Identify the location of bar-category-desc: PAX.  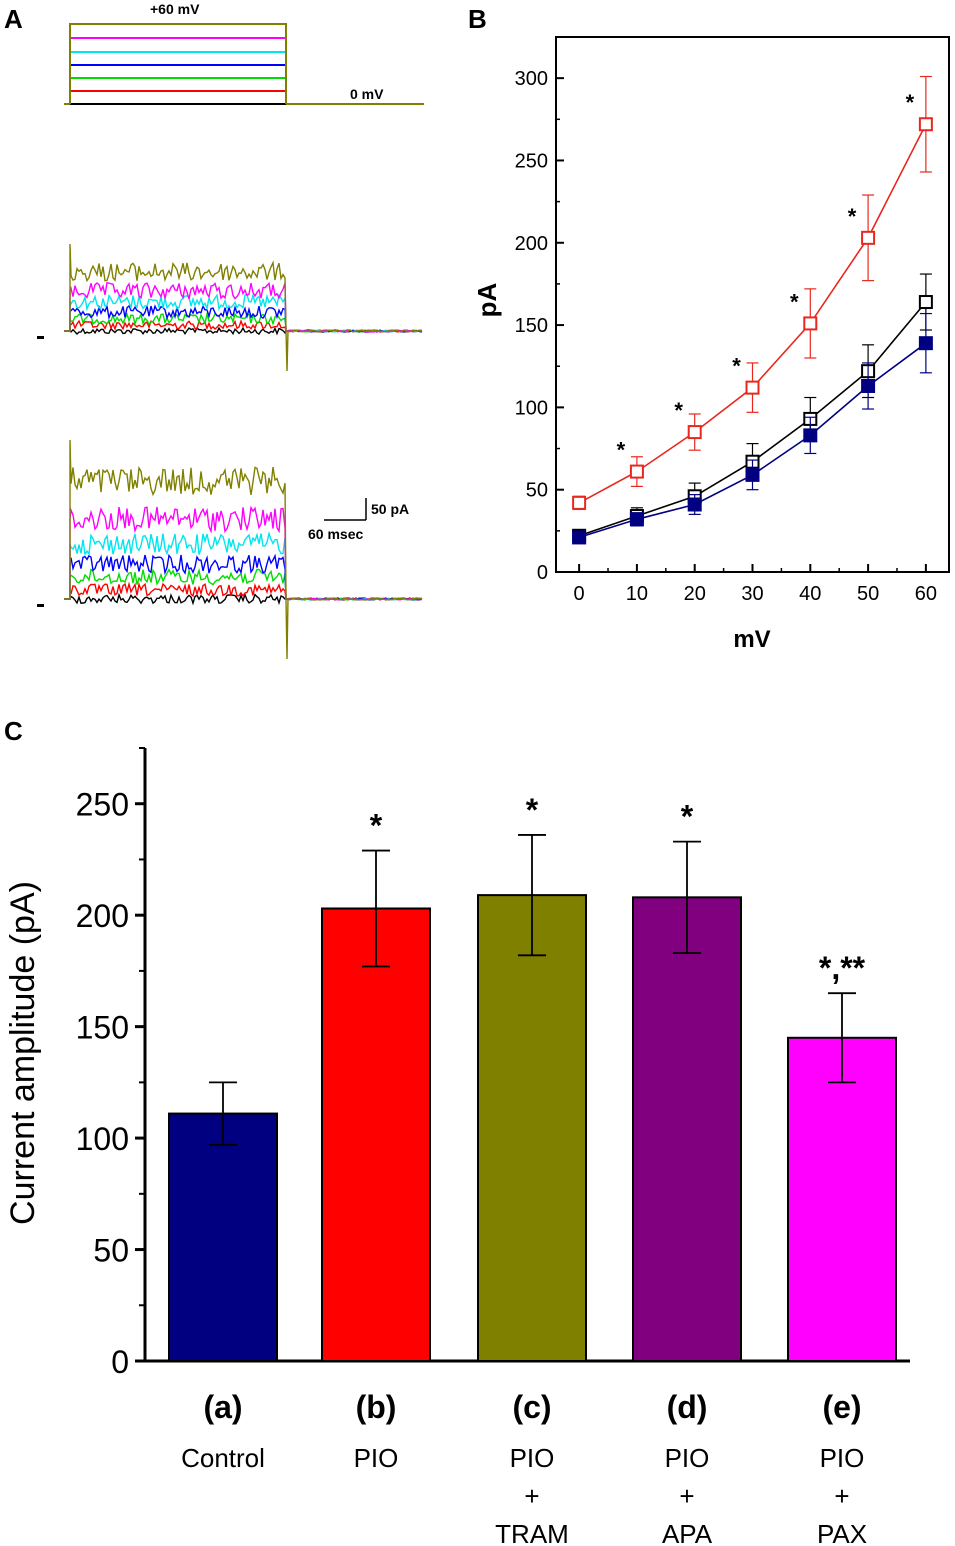
(842, 1532).